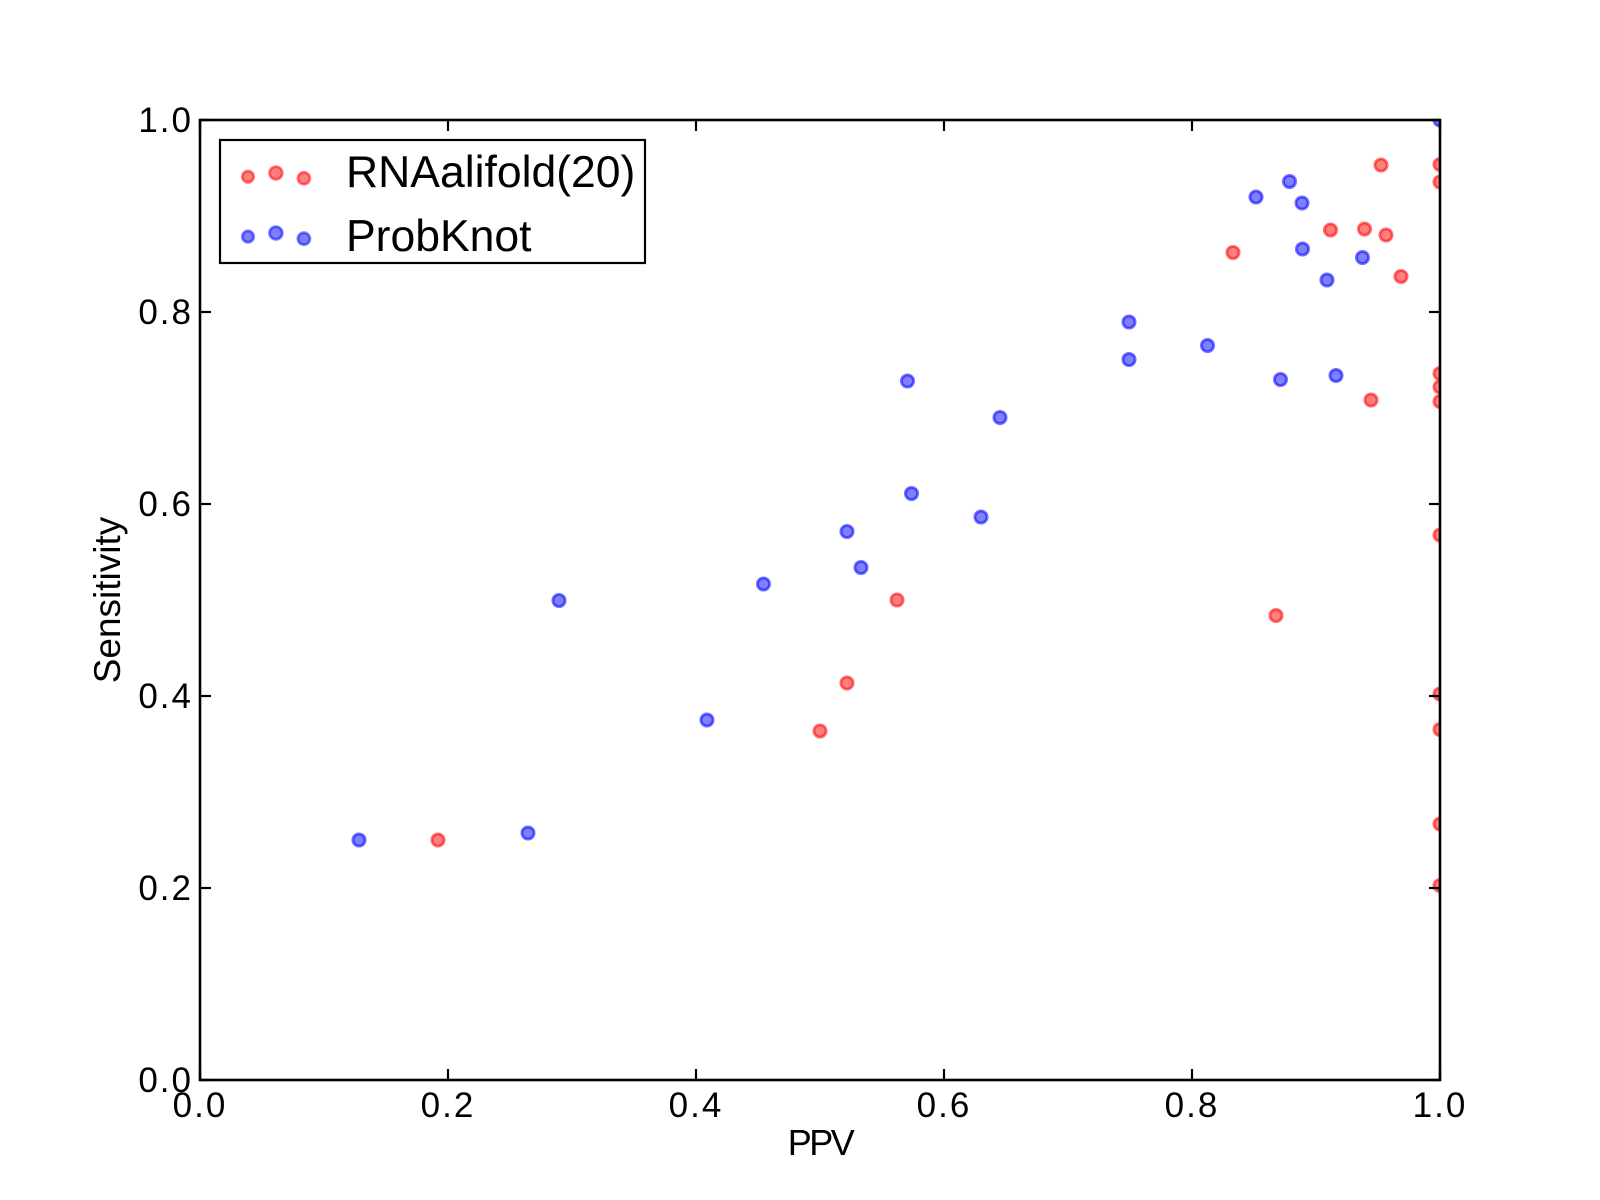 This screenshot has width=1600, height=1200. I want to click on svg-text: ProbKnot, so click(439, 236).